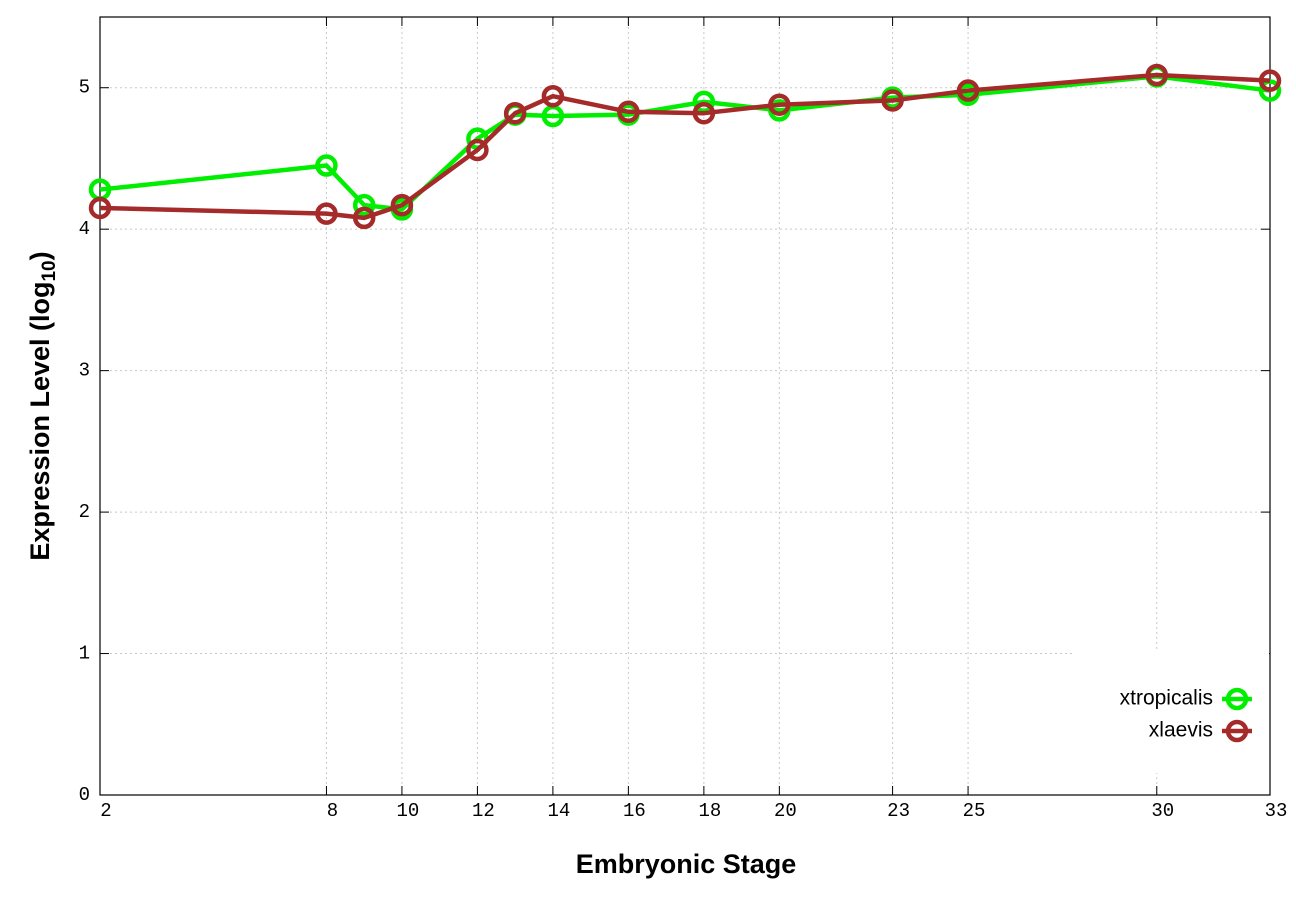 The image size is (1296, 907). I want to click on y-tick-label: 5, so click(84, 88).